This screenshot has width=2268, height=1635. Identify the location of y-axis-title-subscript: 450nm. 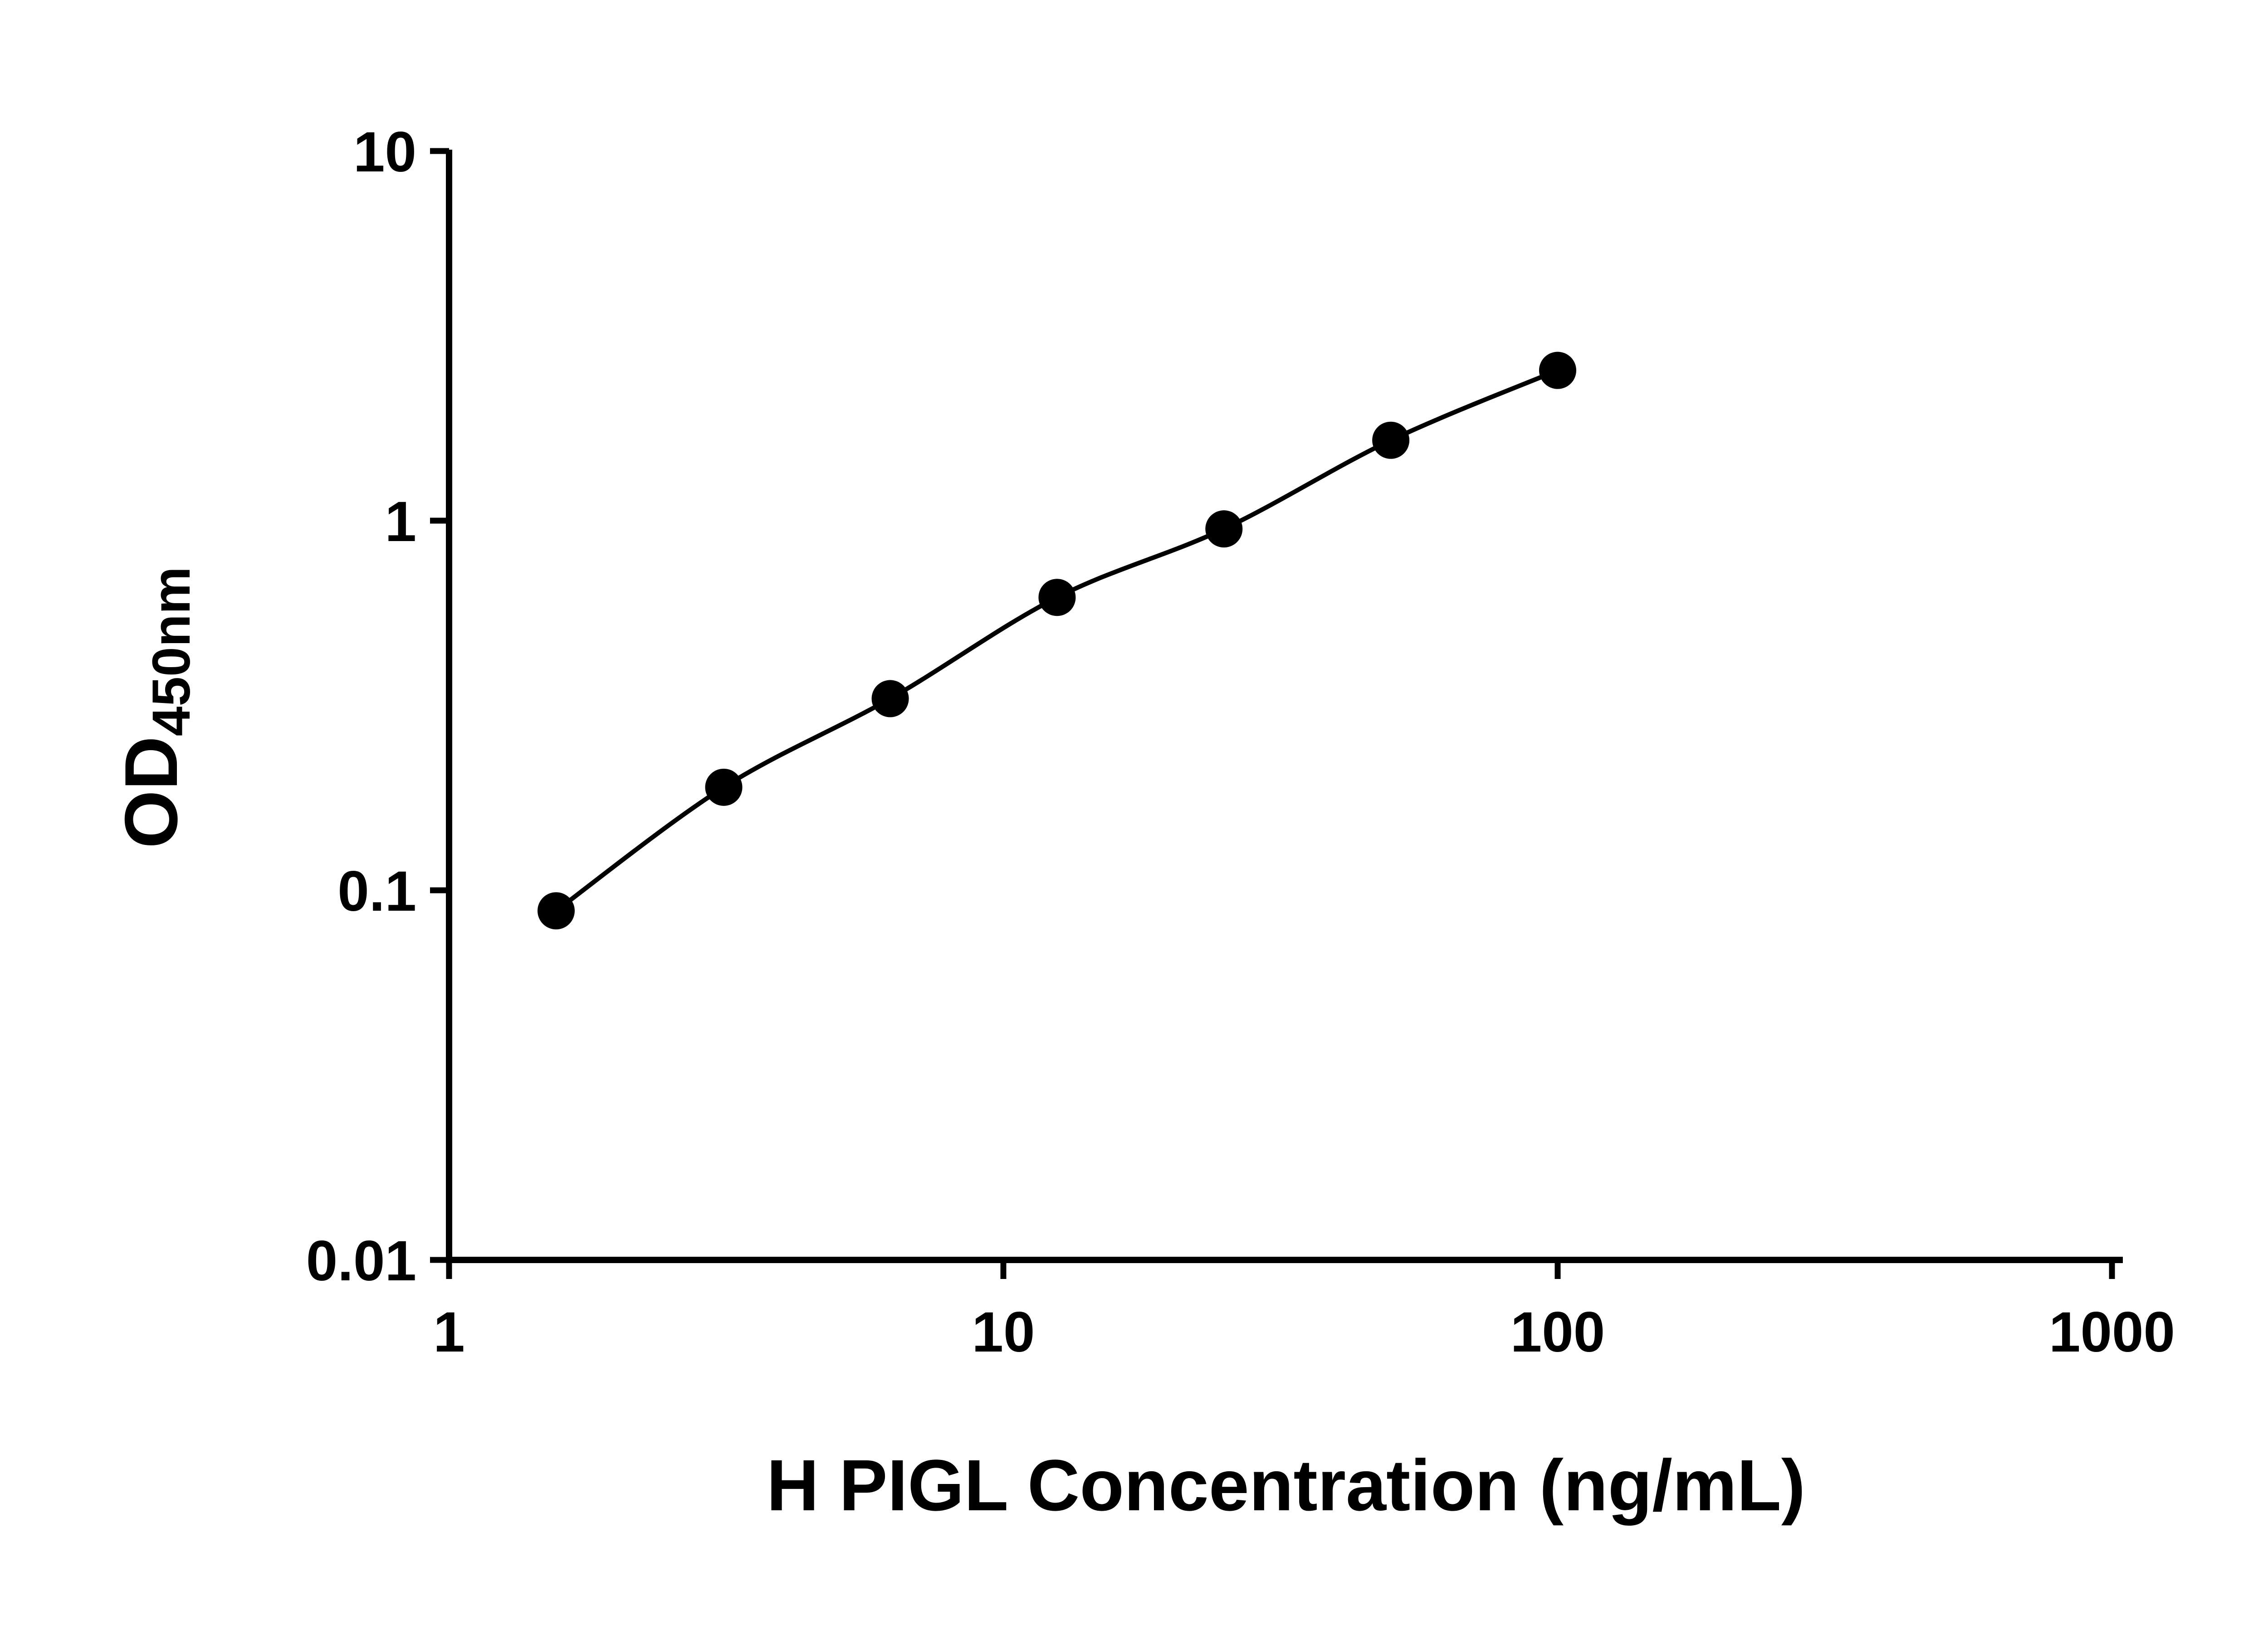
(171, 651).